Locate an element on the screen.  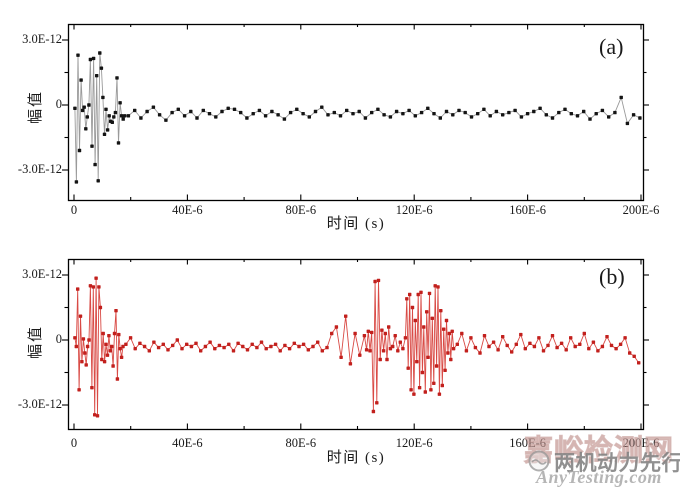
chart-b-x-axis-title: 时间 (s) is located at coordinates (356, 458).